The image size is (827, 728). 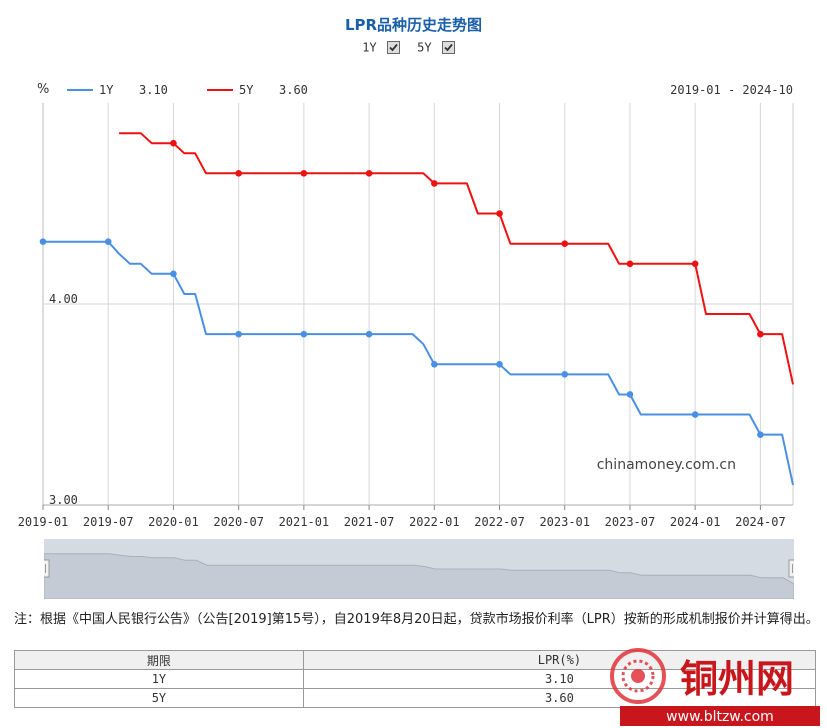 I want to click on toggle-1y-checkbox, so click(x=393, y=47).